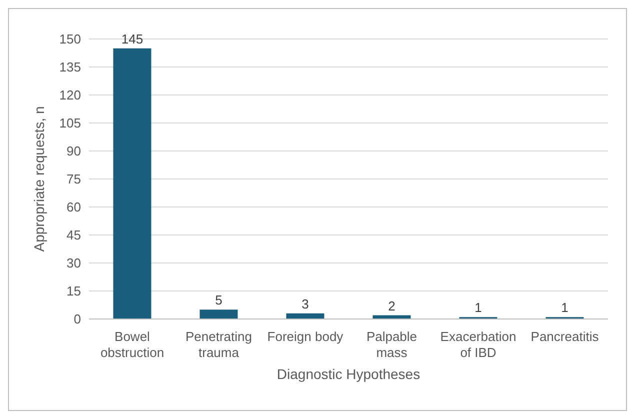  I want to click on data-label: 145, so click(132, 38).